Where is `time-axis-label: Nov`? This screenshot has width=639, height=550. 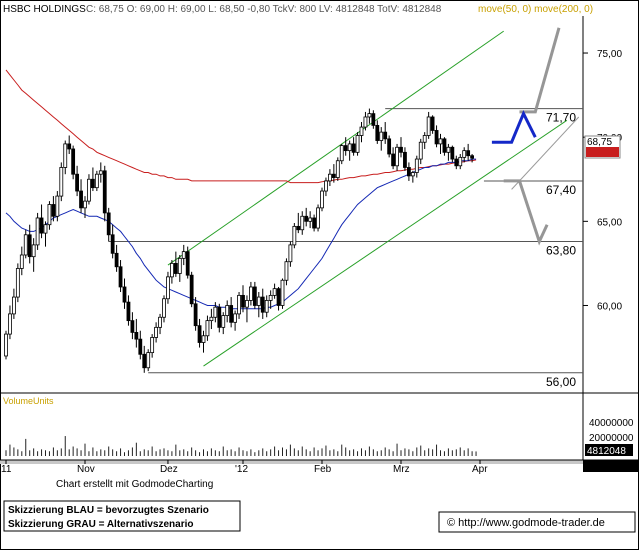
time-axis-label: Nov is located at coordinates (86, 469).